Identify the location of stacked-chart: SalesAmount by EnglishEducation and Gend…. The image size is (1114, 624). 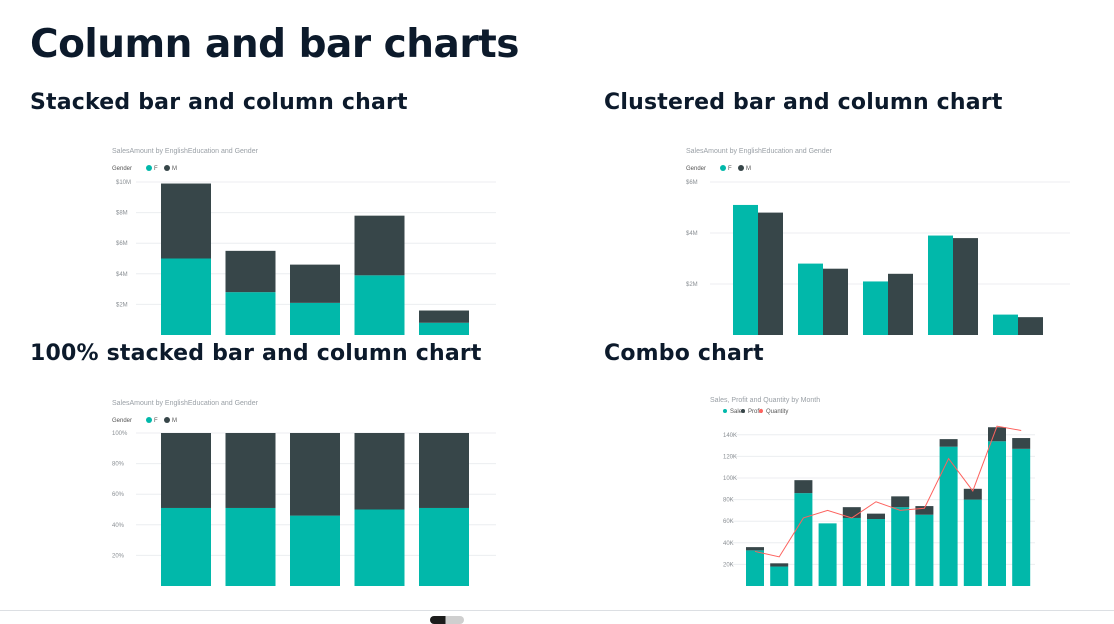
(304, 241).